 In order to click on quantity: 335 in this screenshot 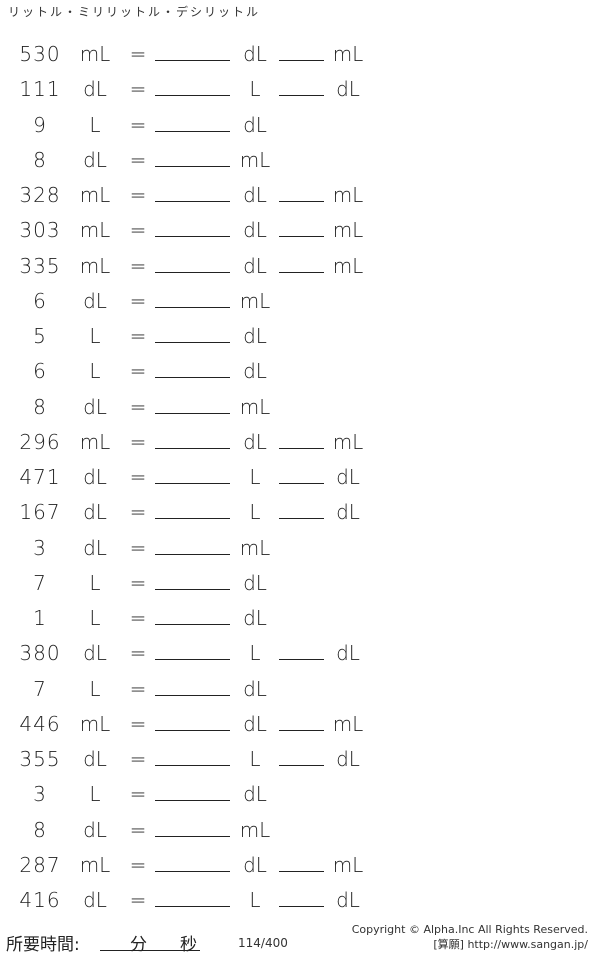, I will do `click(40, 265)`.